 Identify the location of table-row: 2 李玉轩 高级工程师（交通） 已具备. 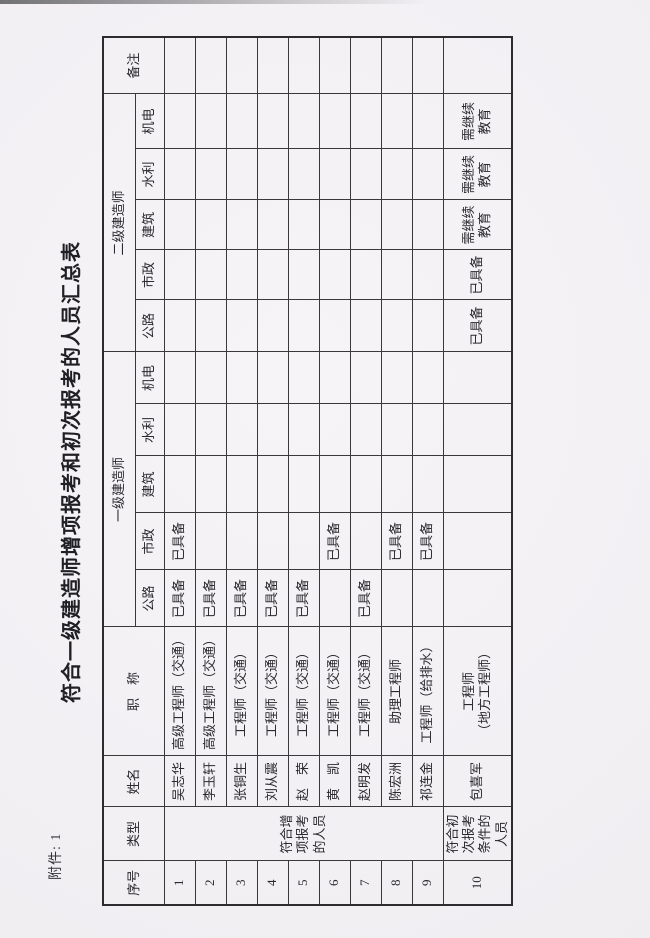
(210, 470).